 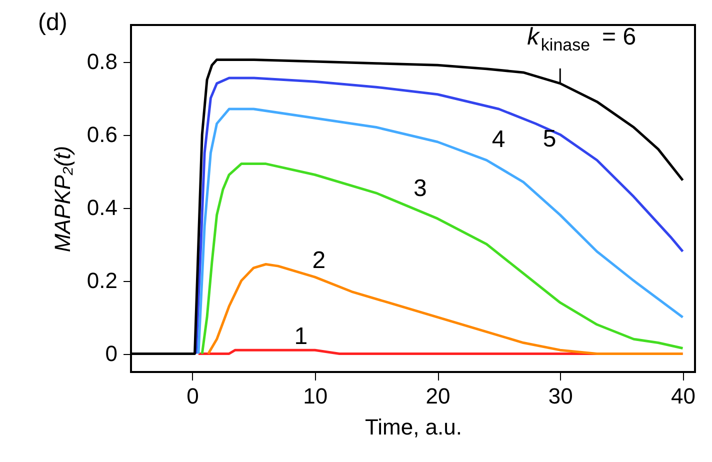 What do you see at coordinates (499, 140) in the screenshot?
I see `series-label: 4` at bounding box center [499, 140].